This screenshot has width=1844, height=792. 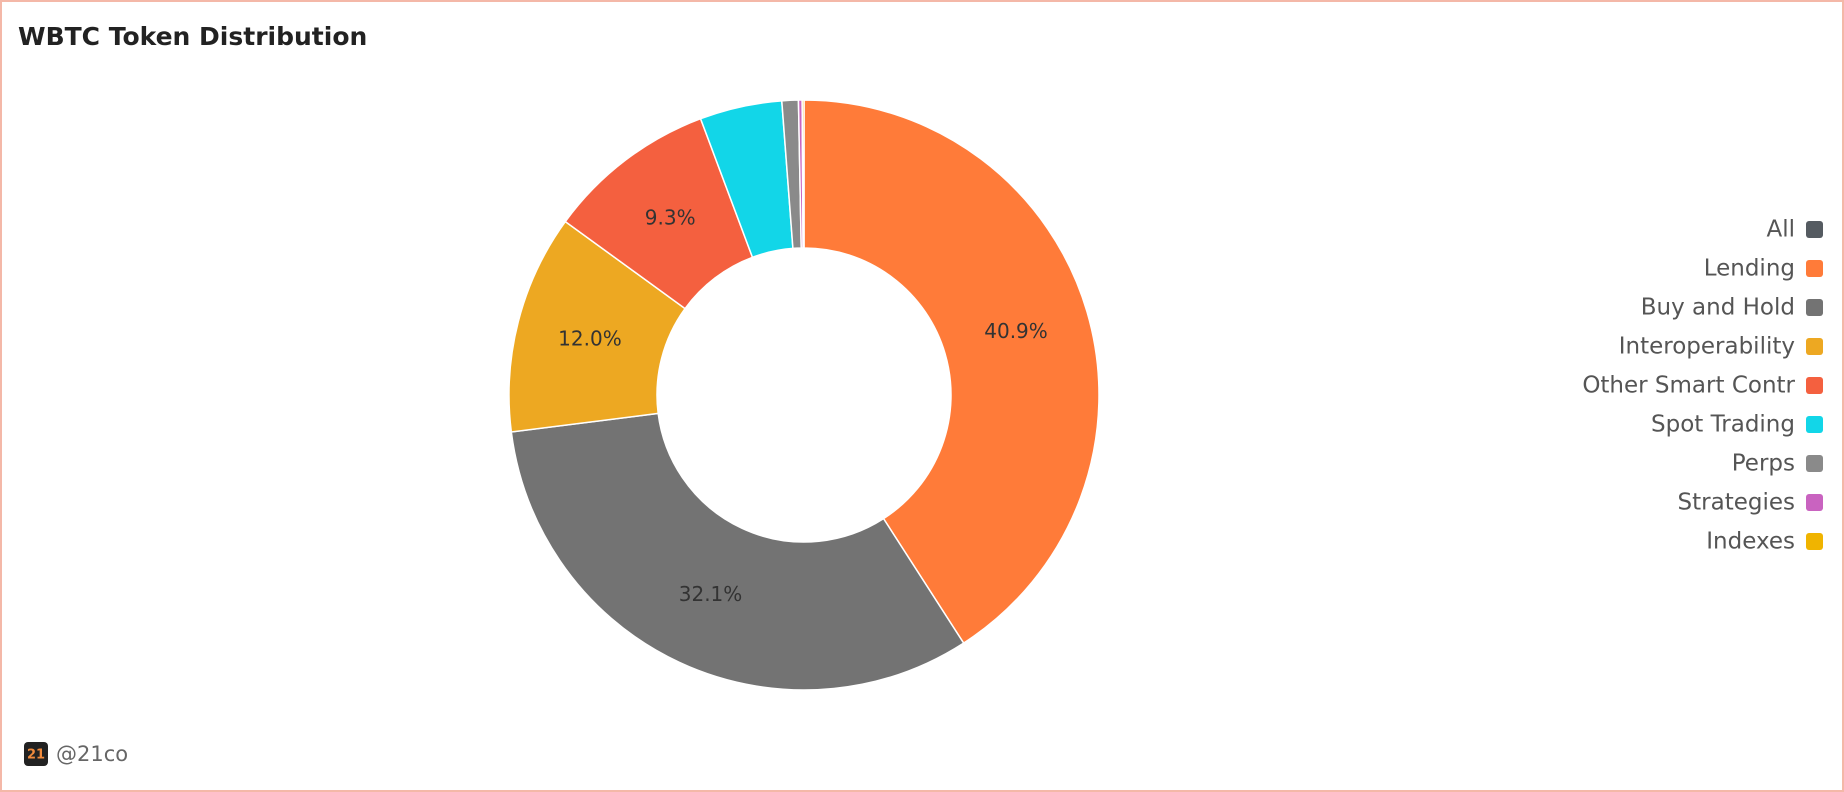 I want to click on legend-label: Indexes, so click(x=1750, y=542).